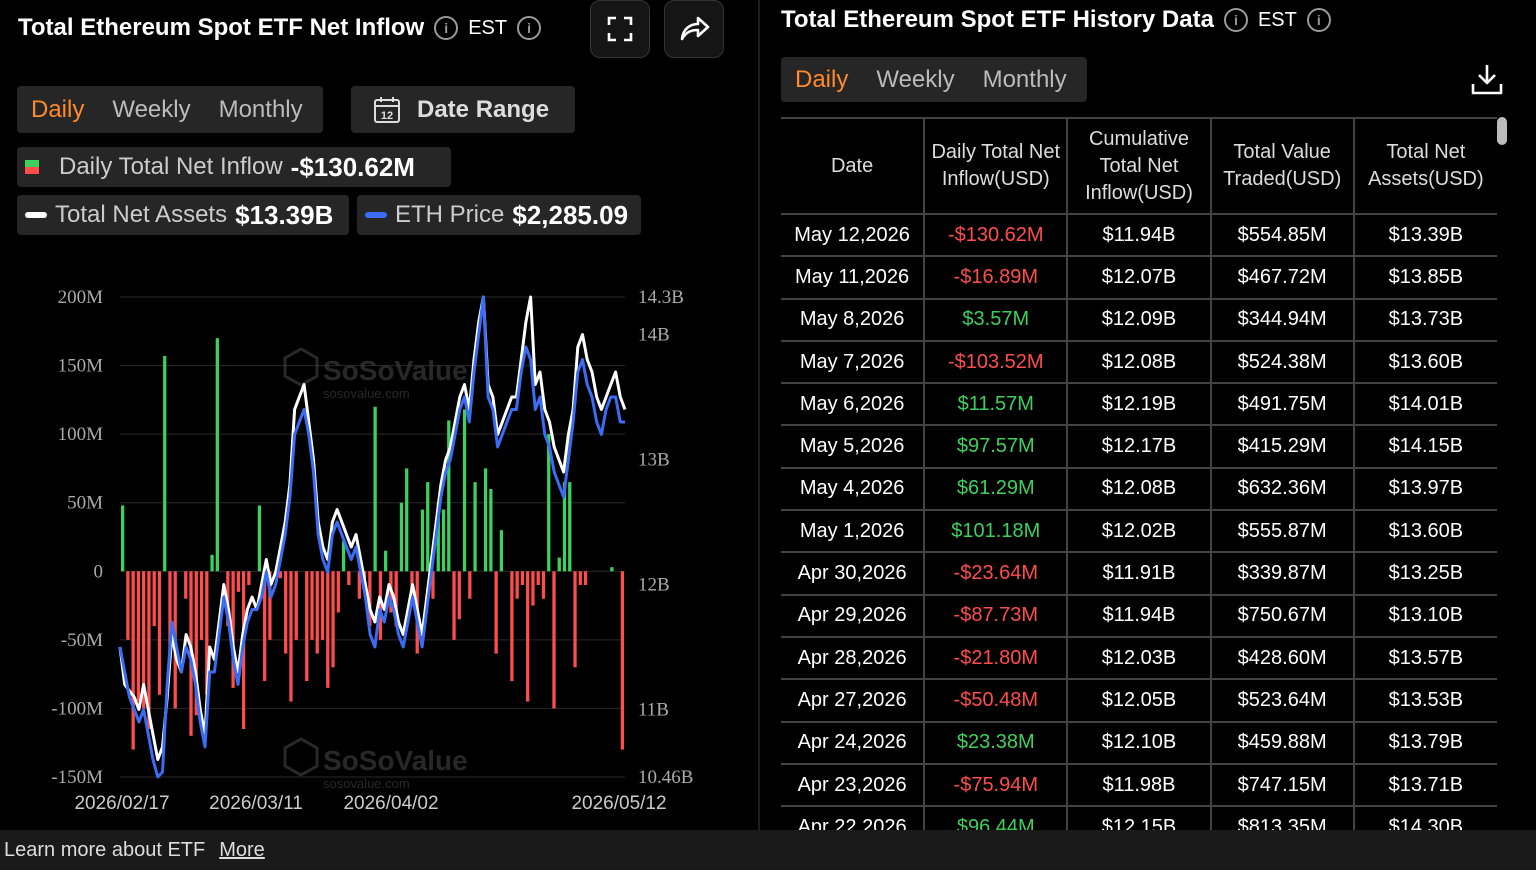 The image size is (1536, 870). I want to click on table-cell: $813.35M, so click(1281, 818).